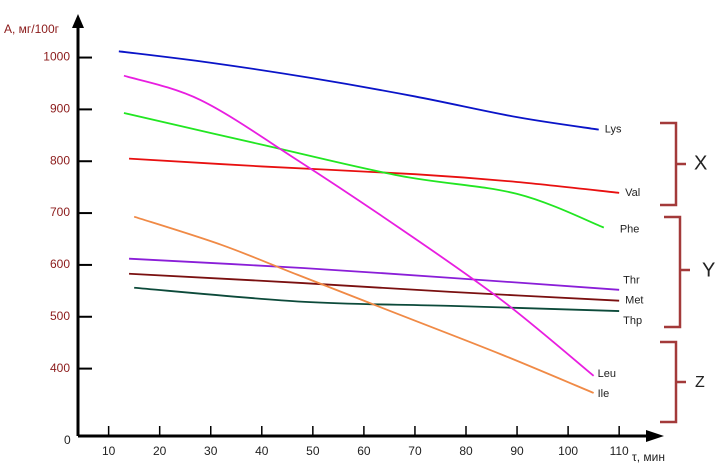 The height and width of the screenshot is (476, 727). Describe the element at coordinates (648, 457) in the screenshot. I see `x-axis-title: τ, мин` at that location.